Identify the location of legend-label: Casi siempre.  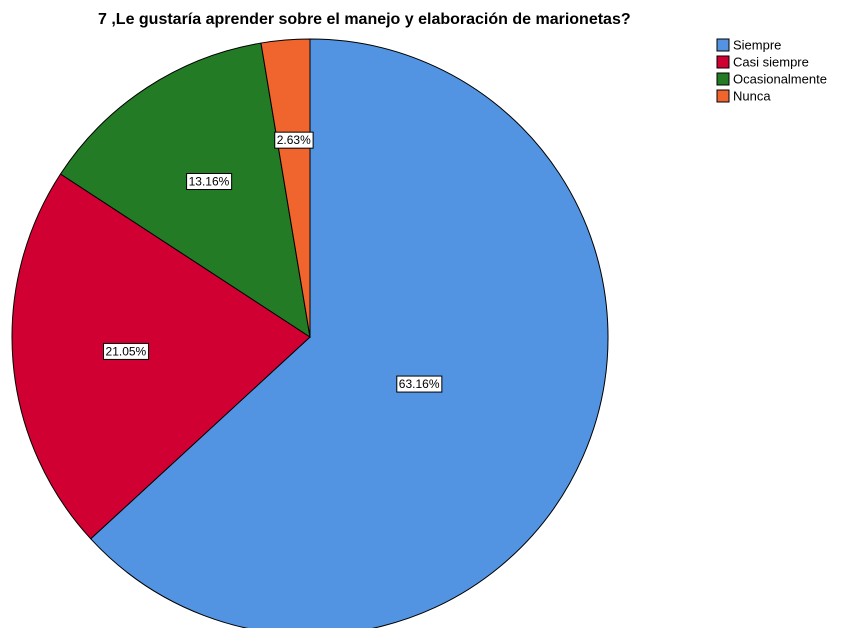
(771, 61).